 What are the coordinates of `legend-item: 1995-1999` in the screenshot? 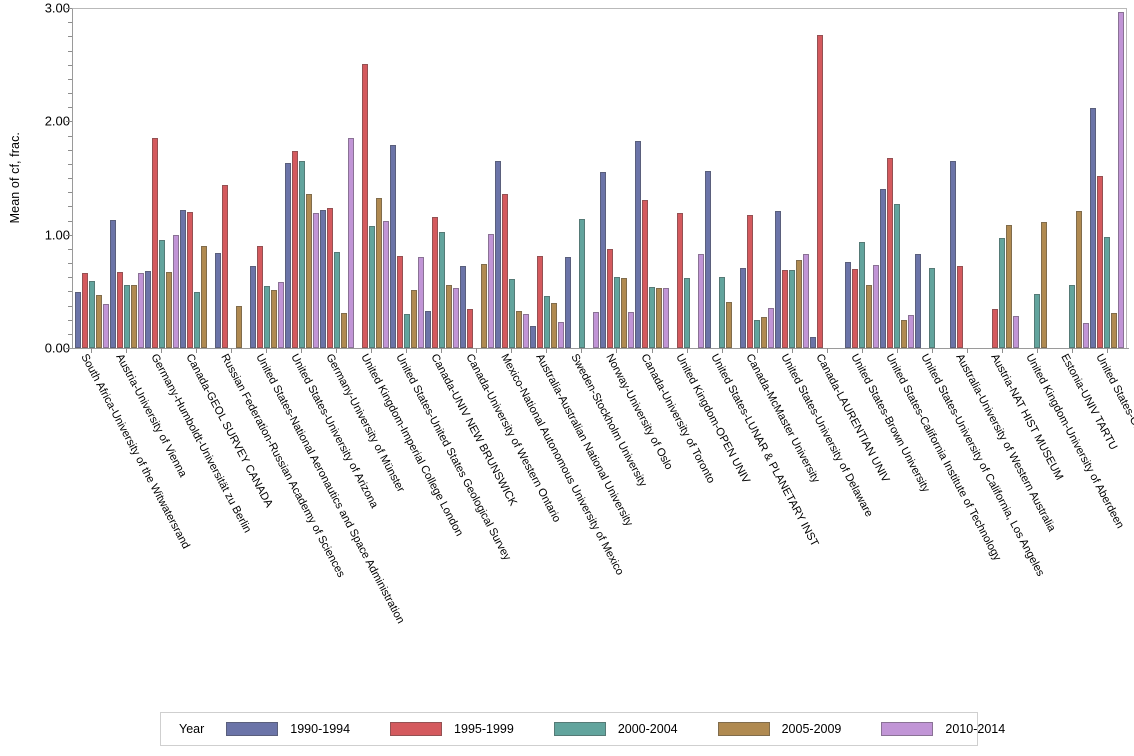 It's located at (452, 729).